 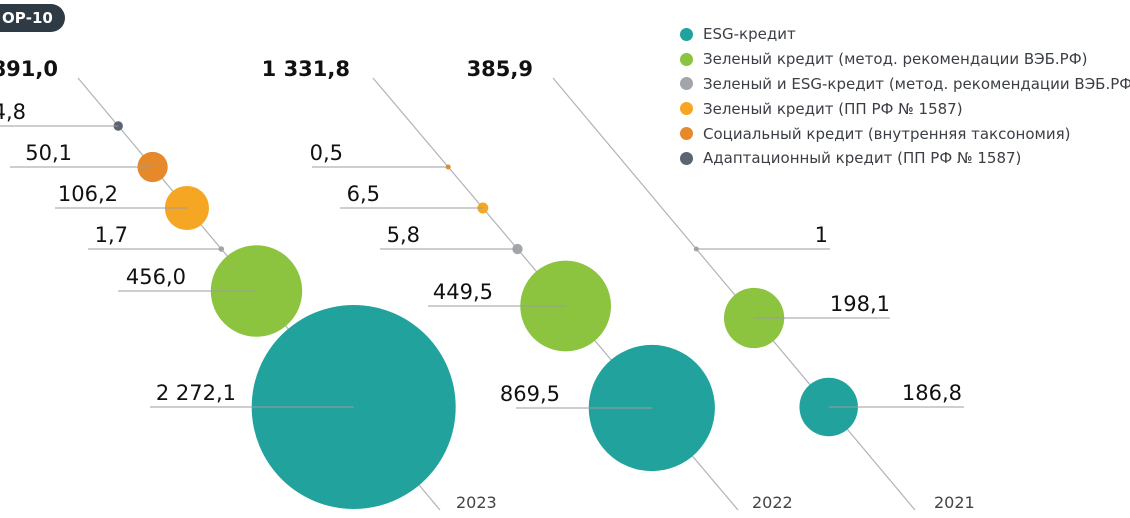 What do you see at coordinates (833, 108) in the screenshot?
I see `legend-label: Зеленый кредит (ПП РФ № 1587)` at bounding box center [833, 108].